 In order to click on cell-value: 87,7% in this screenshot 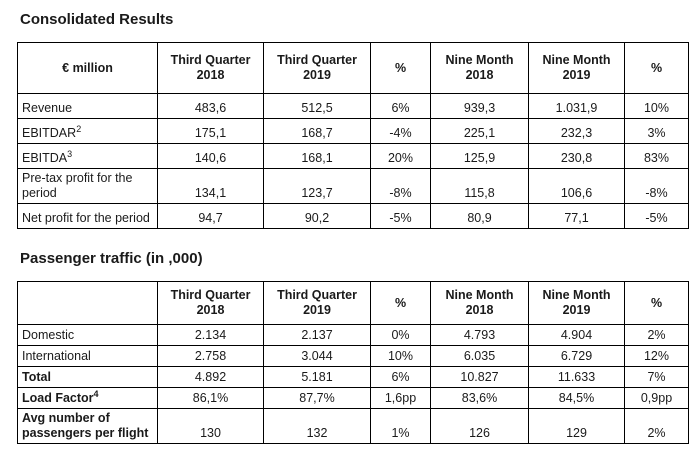, I will do `click(317, 398)`.